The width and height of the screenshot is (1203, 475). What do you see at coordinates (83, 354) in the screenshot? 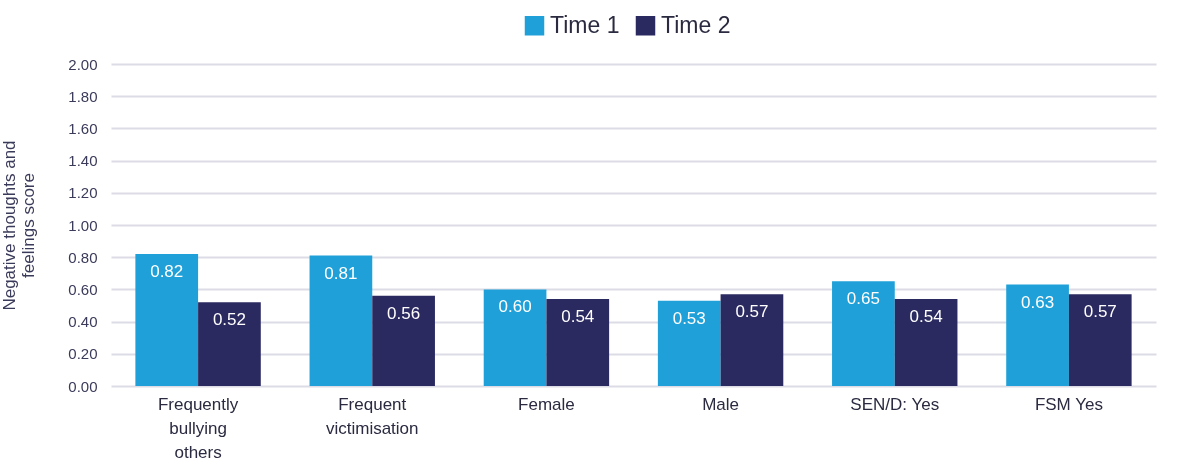
I see `y-tick-label: 0.20` at bounding box center [83, 354].